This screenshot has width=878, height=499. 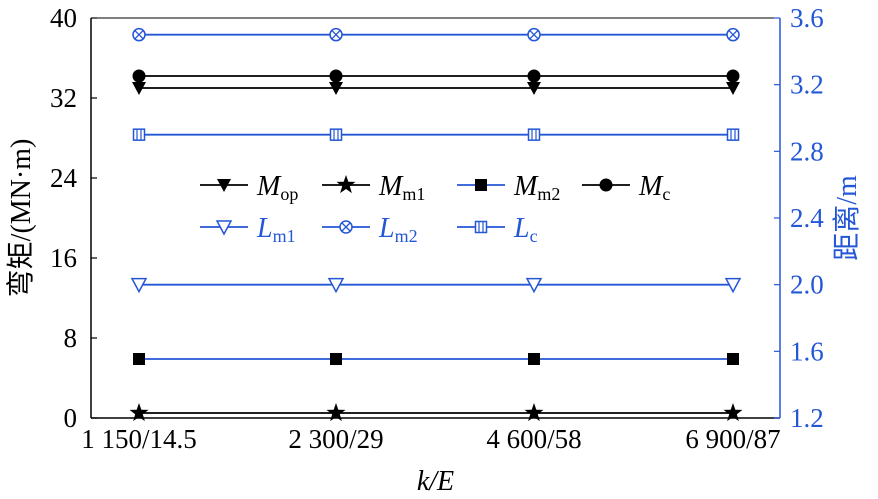 What do you see at coordinates (807, 218) in the screenshot?
I see `right-tick-label: 2.4` at bounding box center [807, 218].